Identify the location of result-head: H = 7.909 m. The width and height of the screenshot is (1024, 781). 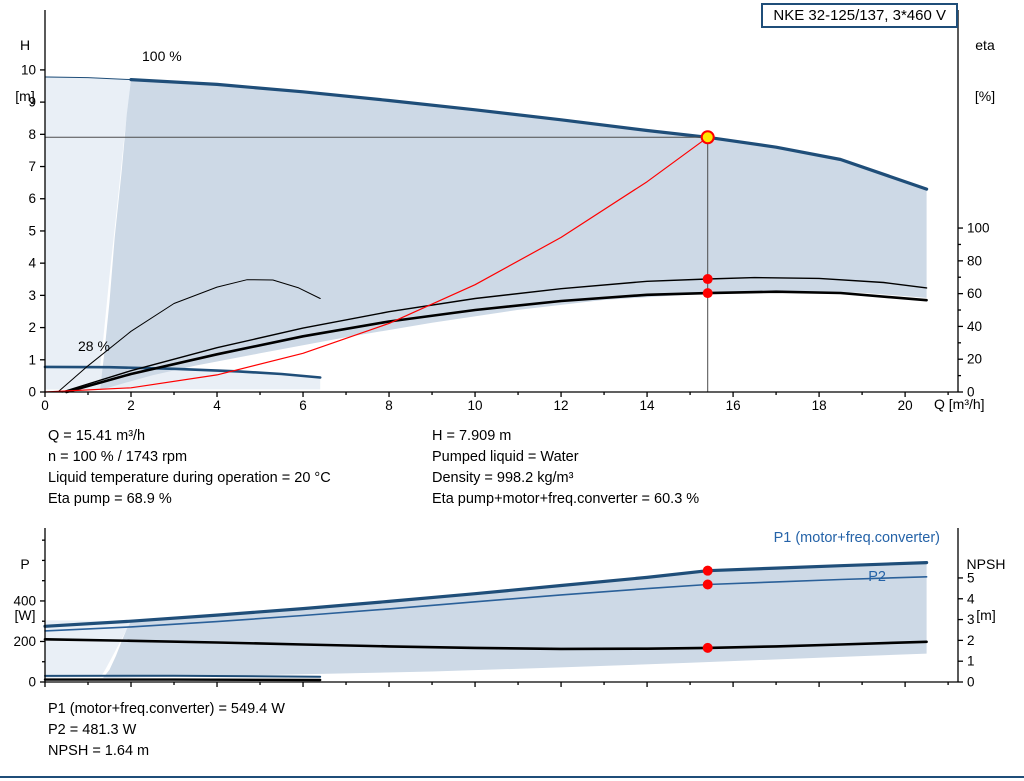
(472, 436).